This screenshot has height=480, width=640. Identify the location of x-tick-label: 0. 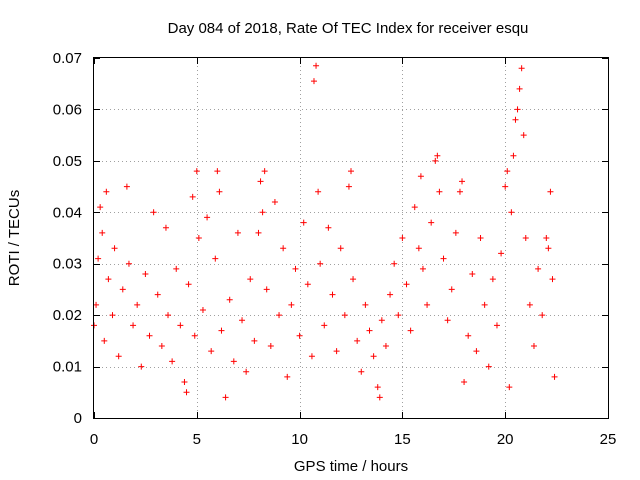
(94, 439).